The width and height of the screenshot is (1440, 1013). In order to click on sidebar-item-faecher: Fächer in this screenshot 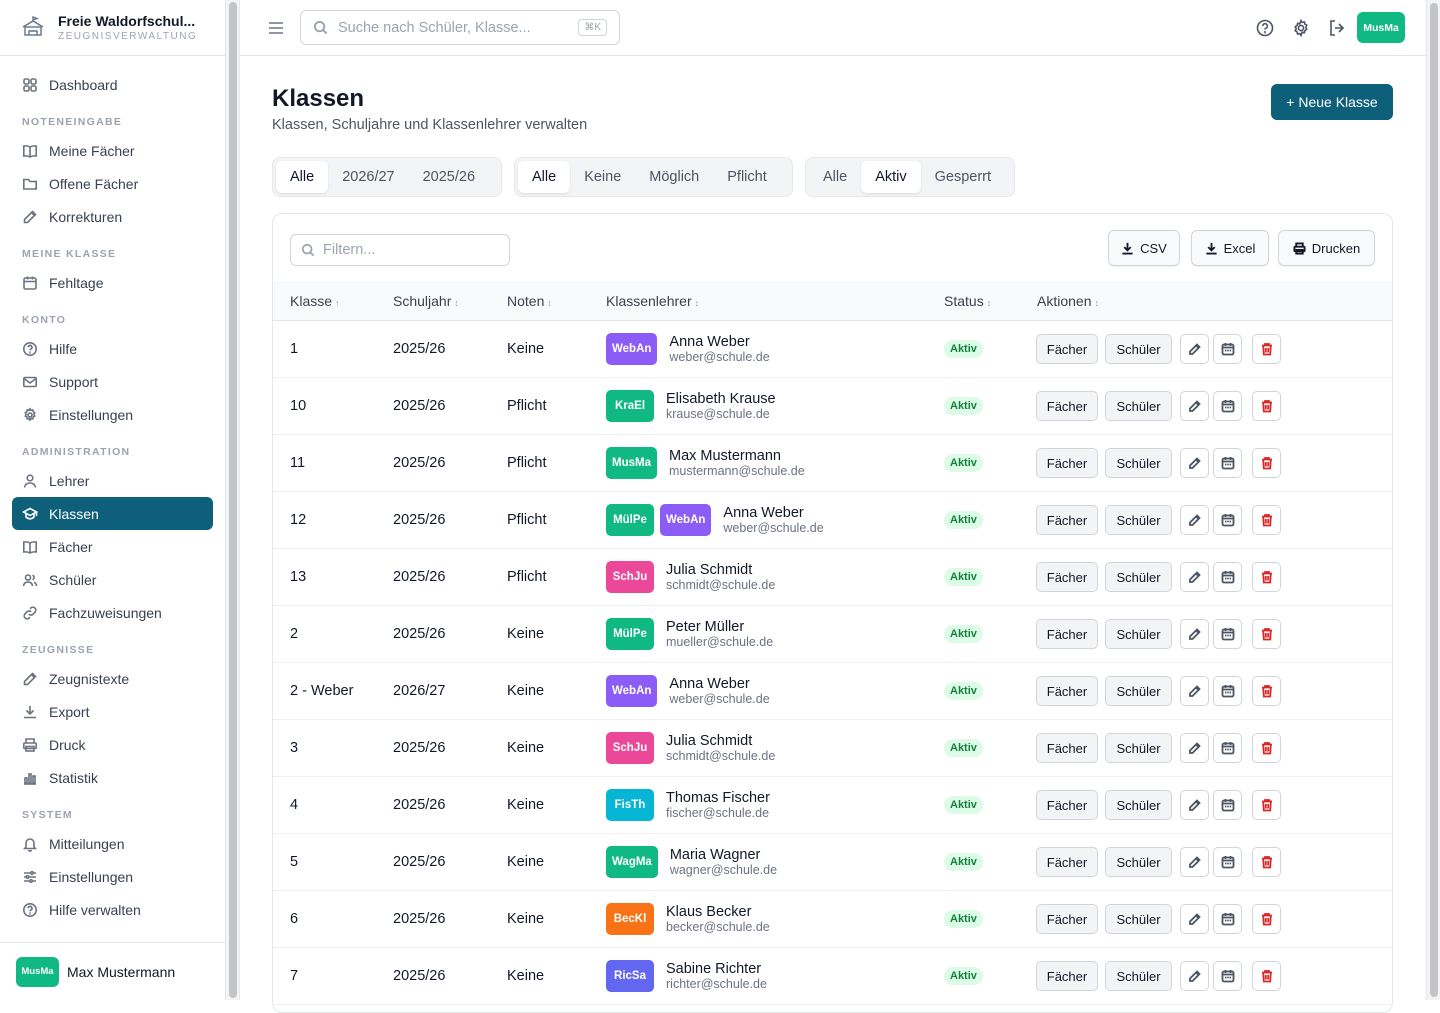, I will do `click(112, 546)`.